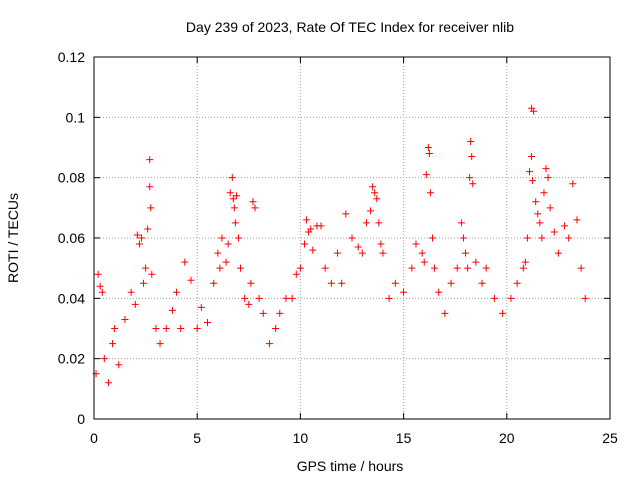 Image resolution: width=640 pixels, height=480 pixels. Describe the element at coordinates (71, 359) in the screenshot. I see `y-tick-label: 0.02` at that location.